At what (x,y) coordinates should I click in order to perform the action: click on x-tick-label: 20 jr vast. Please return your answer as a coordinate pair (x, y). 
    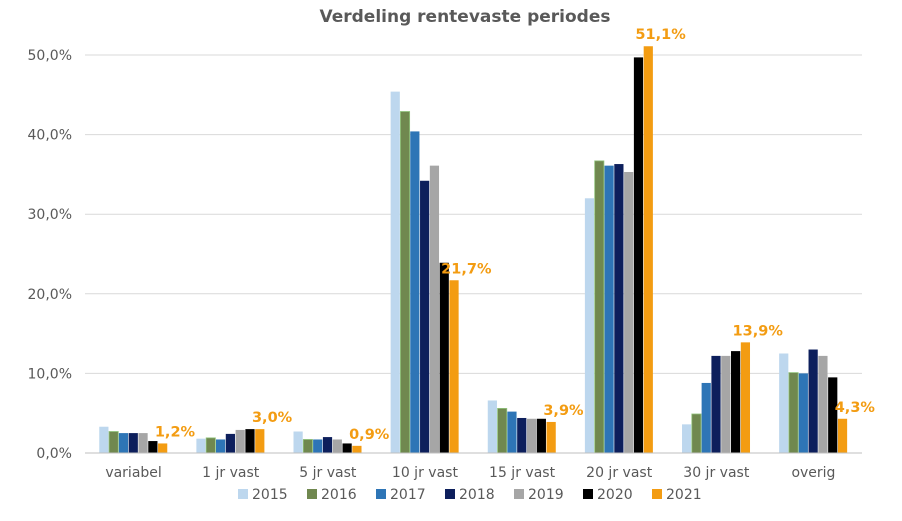
    Looking at the image, I should click on (619, 473).